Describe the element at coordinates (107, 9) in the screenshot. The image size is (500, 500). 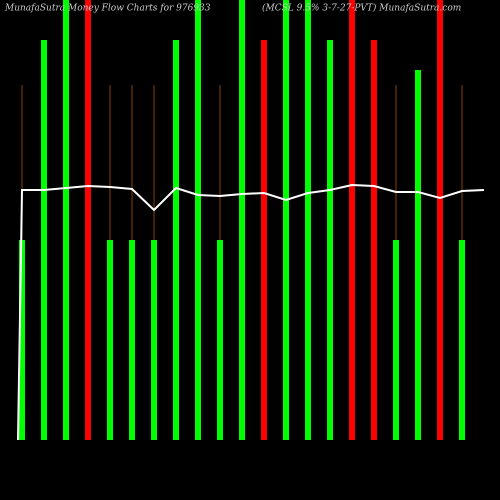
I see `chart-title: MunafaSutra Money Flow Charts for 976933` at that location.